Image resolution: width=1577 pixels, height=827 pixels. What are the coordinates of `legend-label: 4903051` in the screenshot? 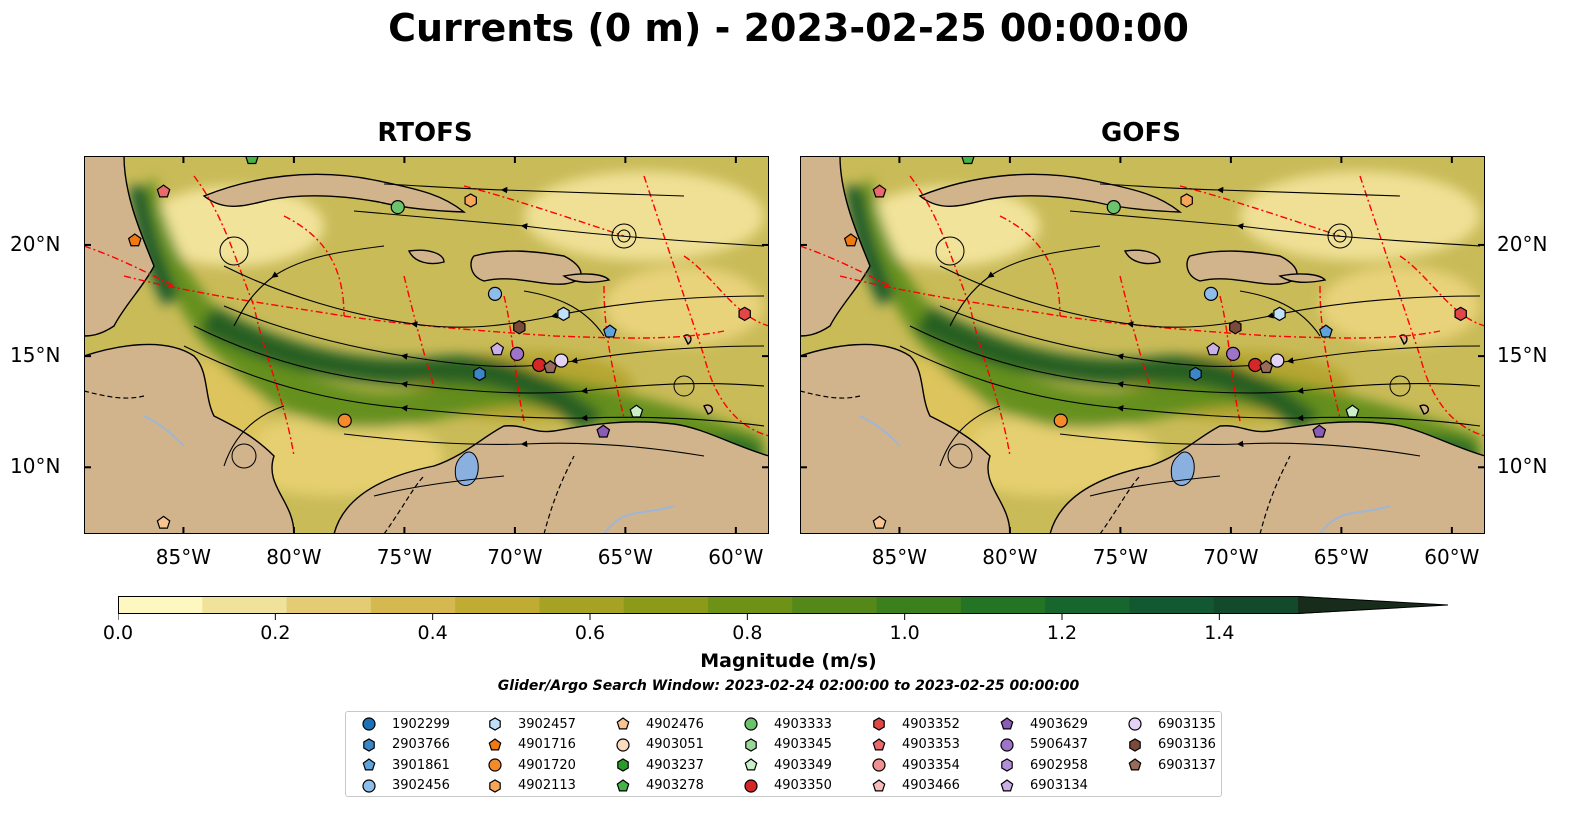 It's located at (675, 744).